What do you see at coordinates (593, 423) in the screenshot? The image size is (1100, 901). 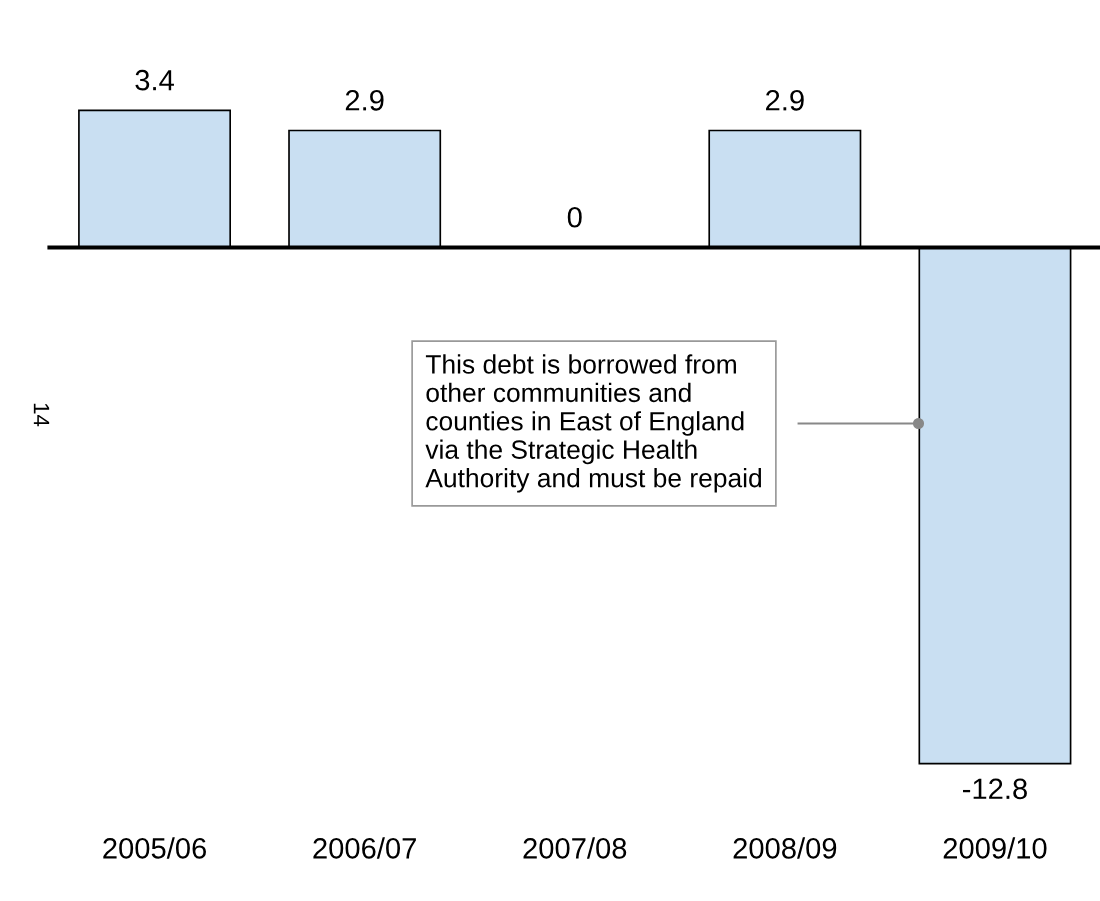 I see `annotation: This debt is borrowed from other communities and counties in East of England via the Strategic Health Authority and must be repaid` at bounding box center [593, 423].